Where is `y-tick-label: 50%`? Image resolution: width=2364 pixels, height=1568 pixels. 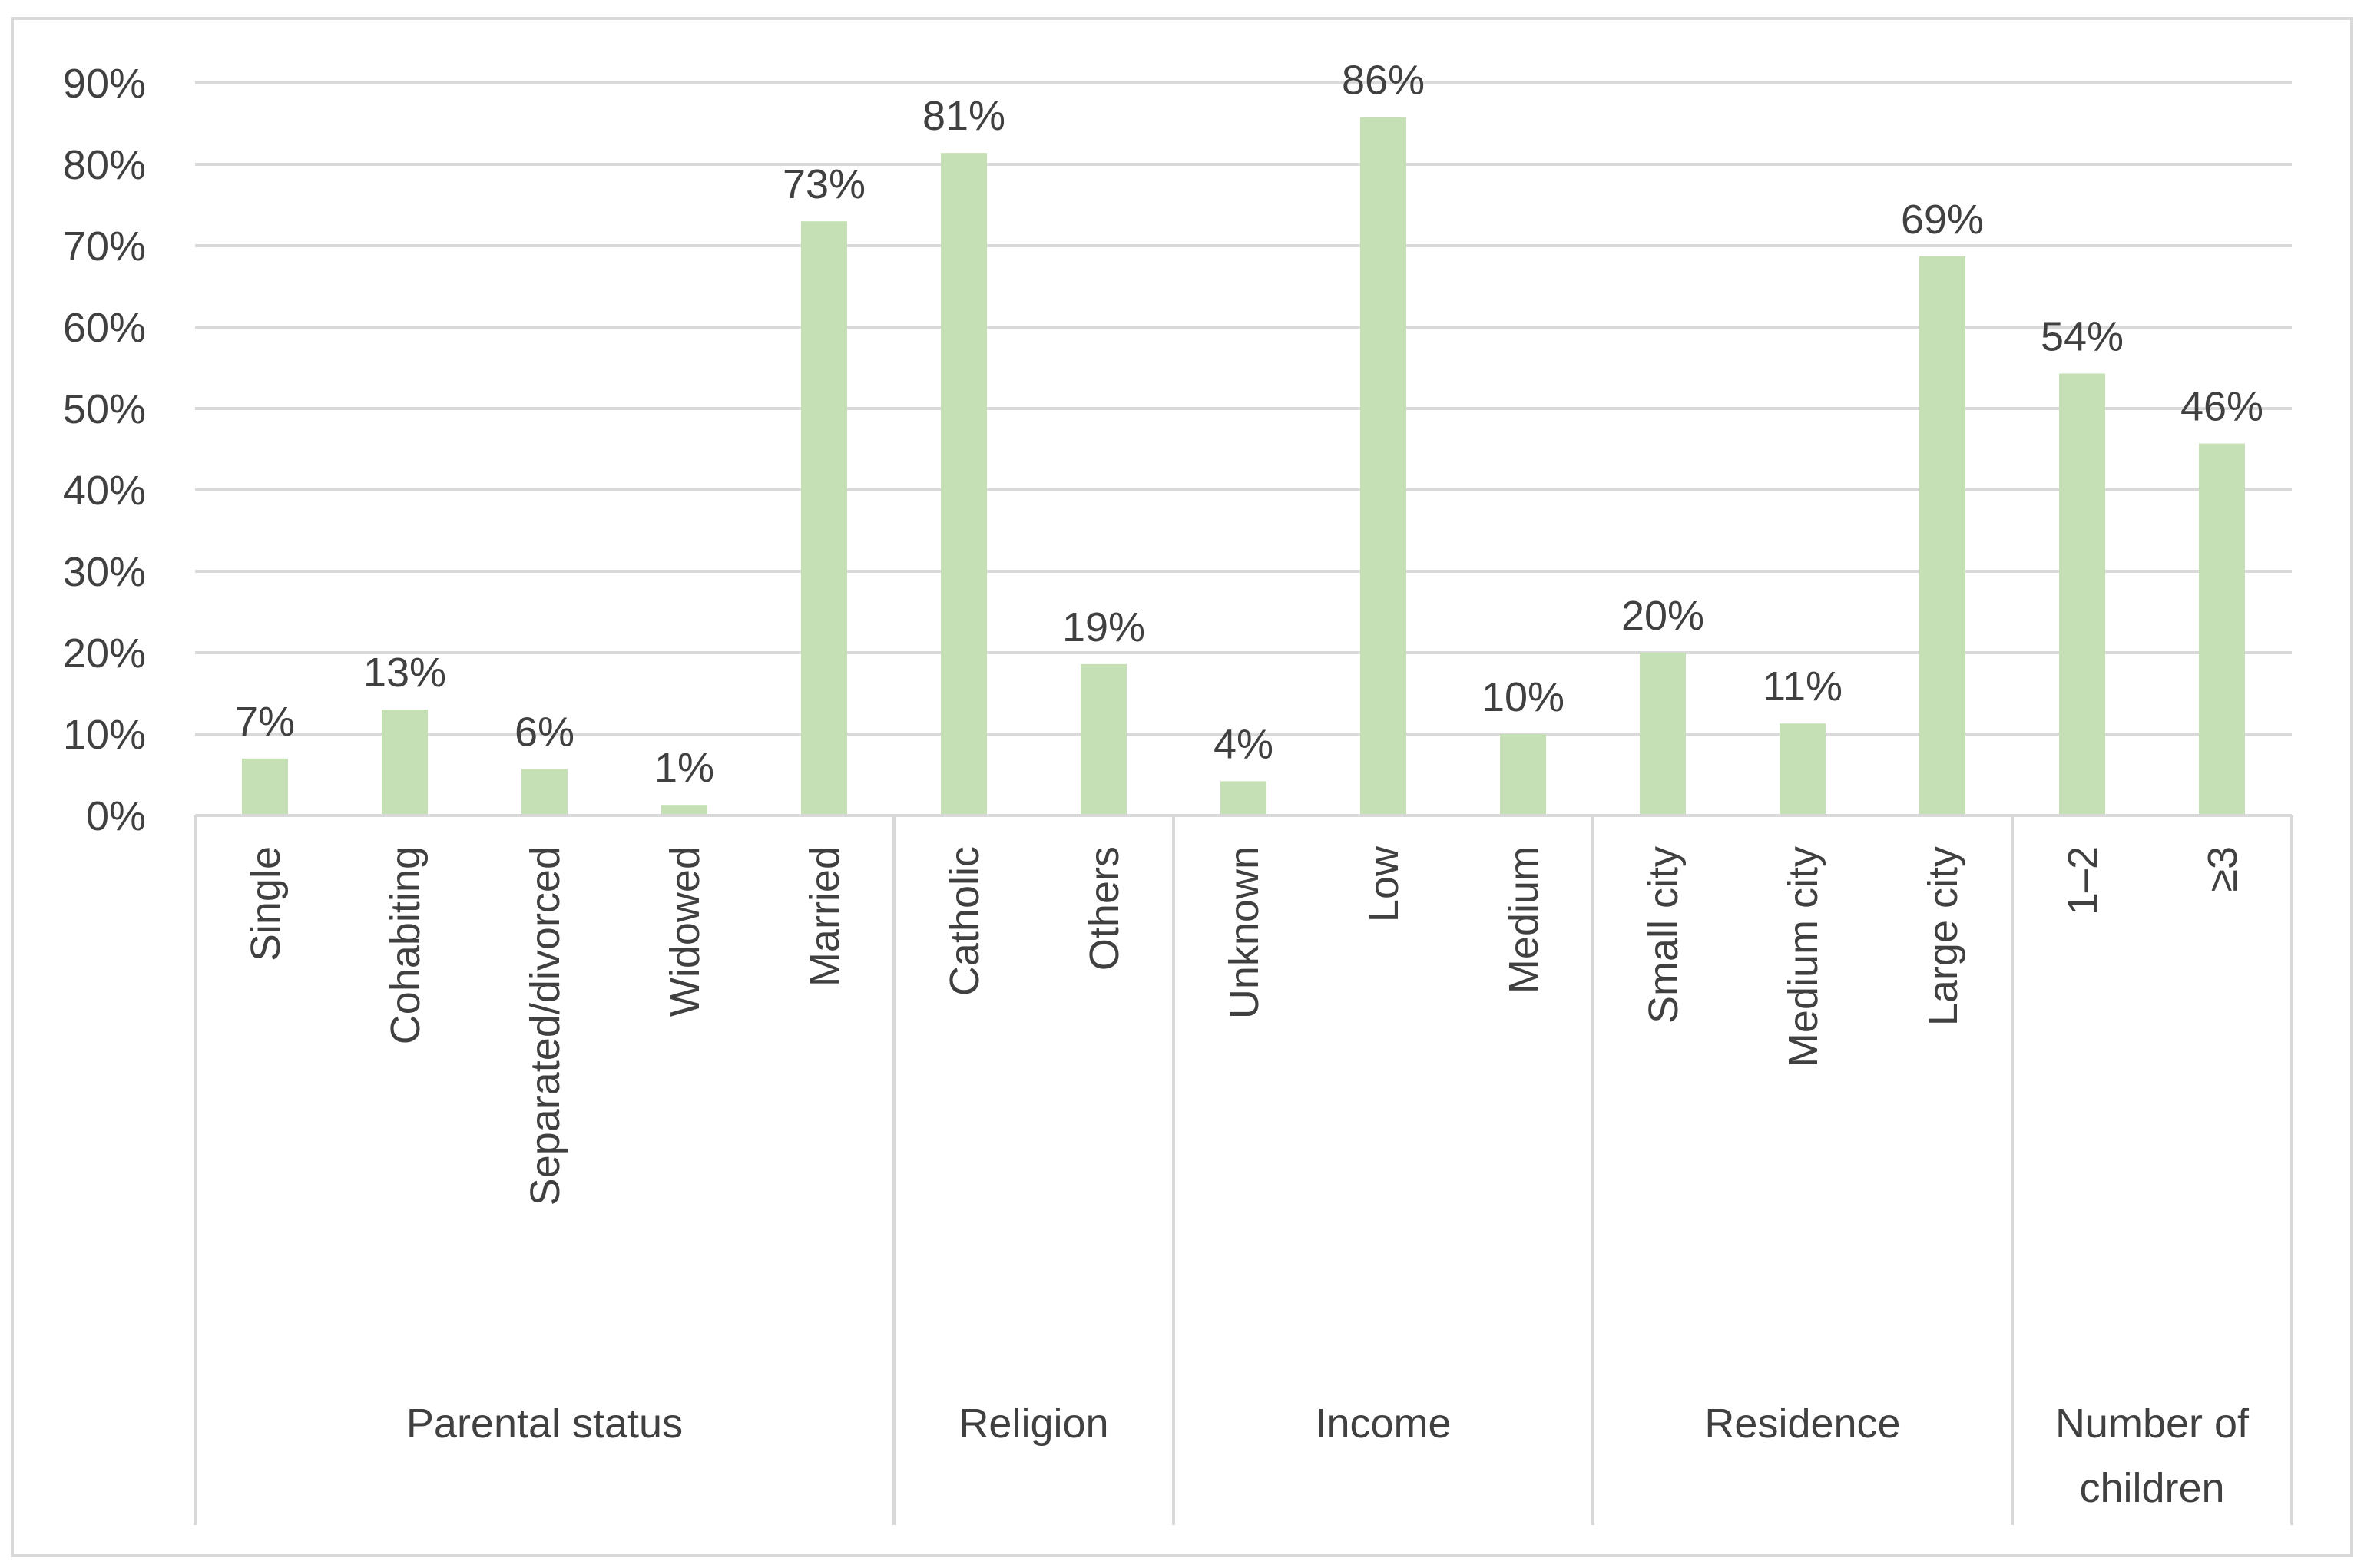
y-tick-label: 50% is located at coordinates (104, 409).